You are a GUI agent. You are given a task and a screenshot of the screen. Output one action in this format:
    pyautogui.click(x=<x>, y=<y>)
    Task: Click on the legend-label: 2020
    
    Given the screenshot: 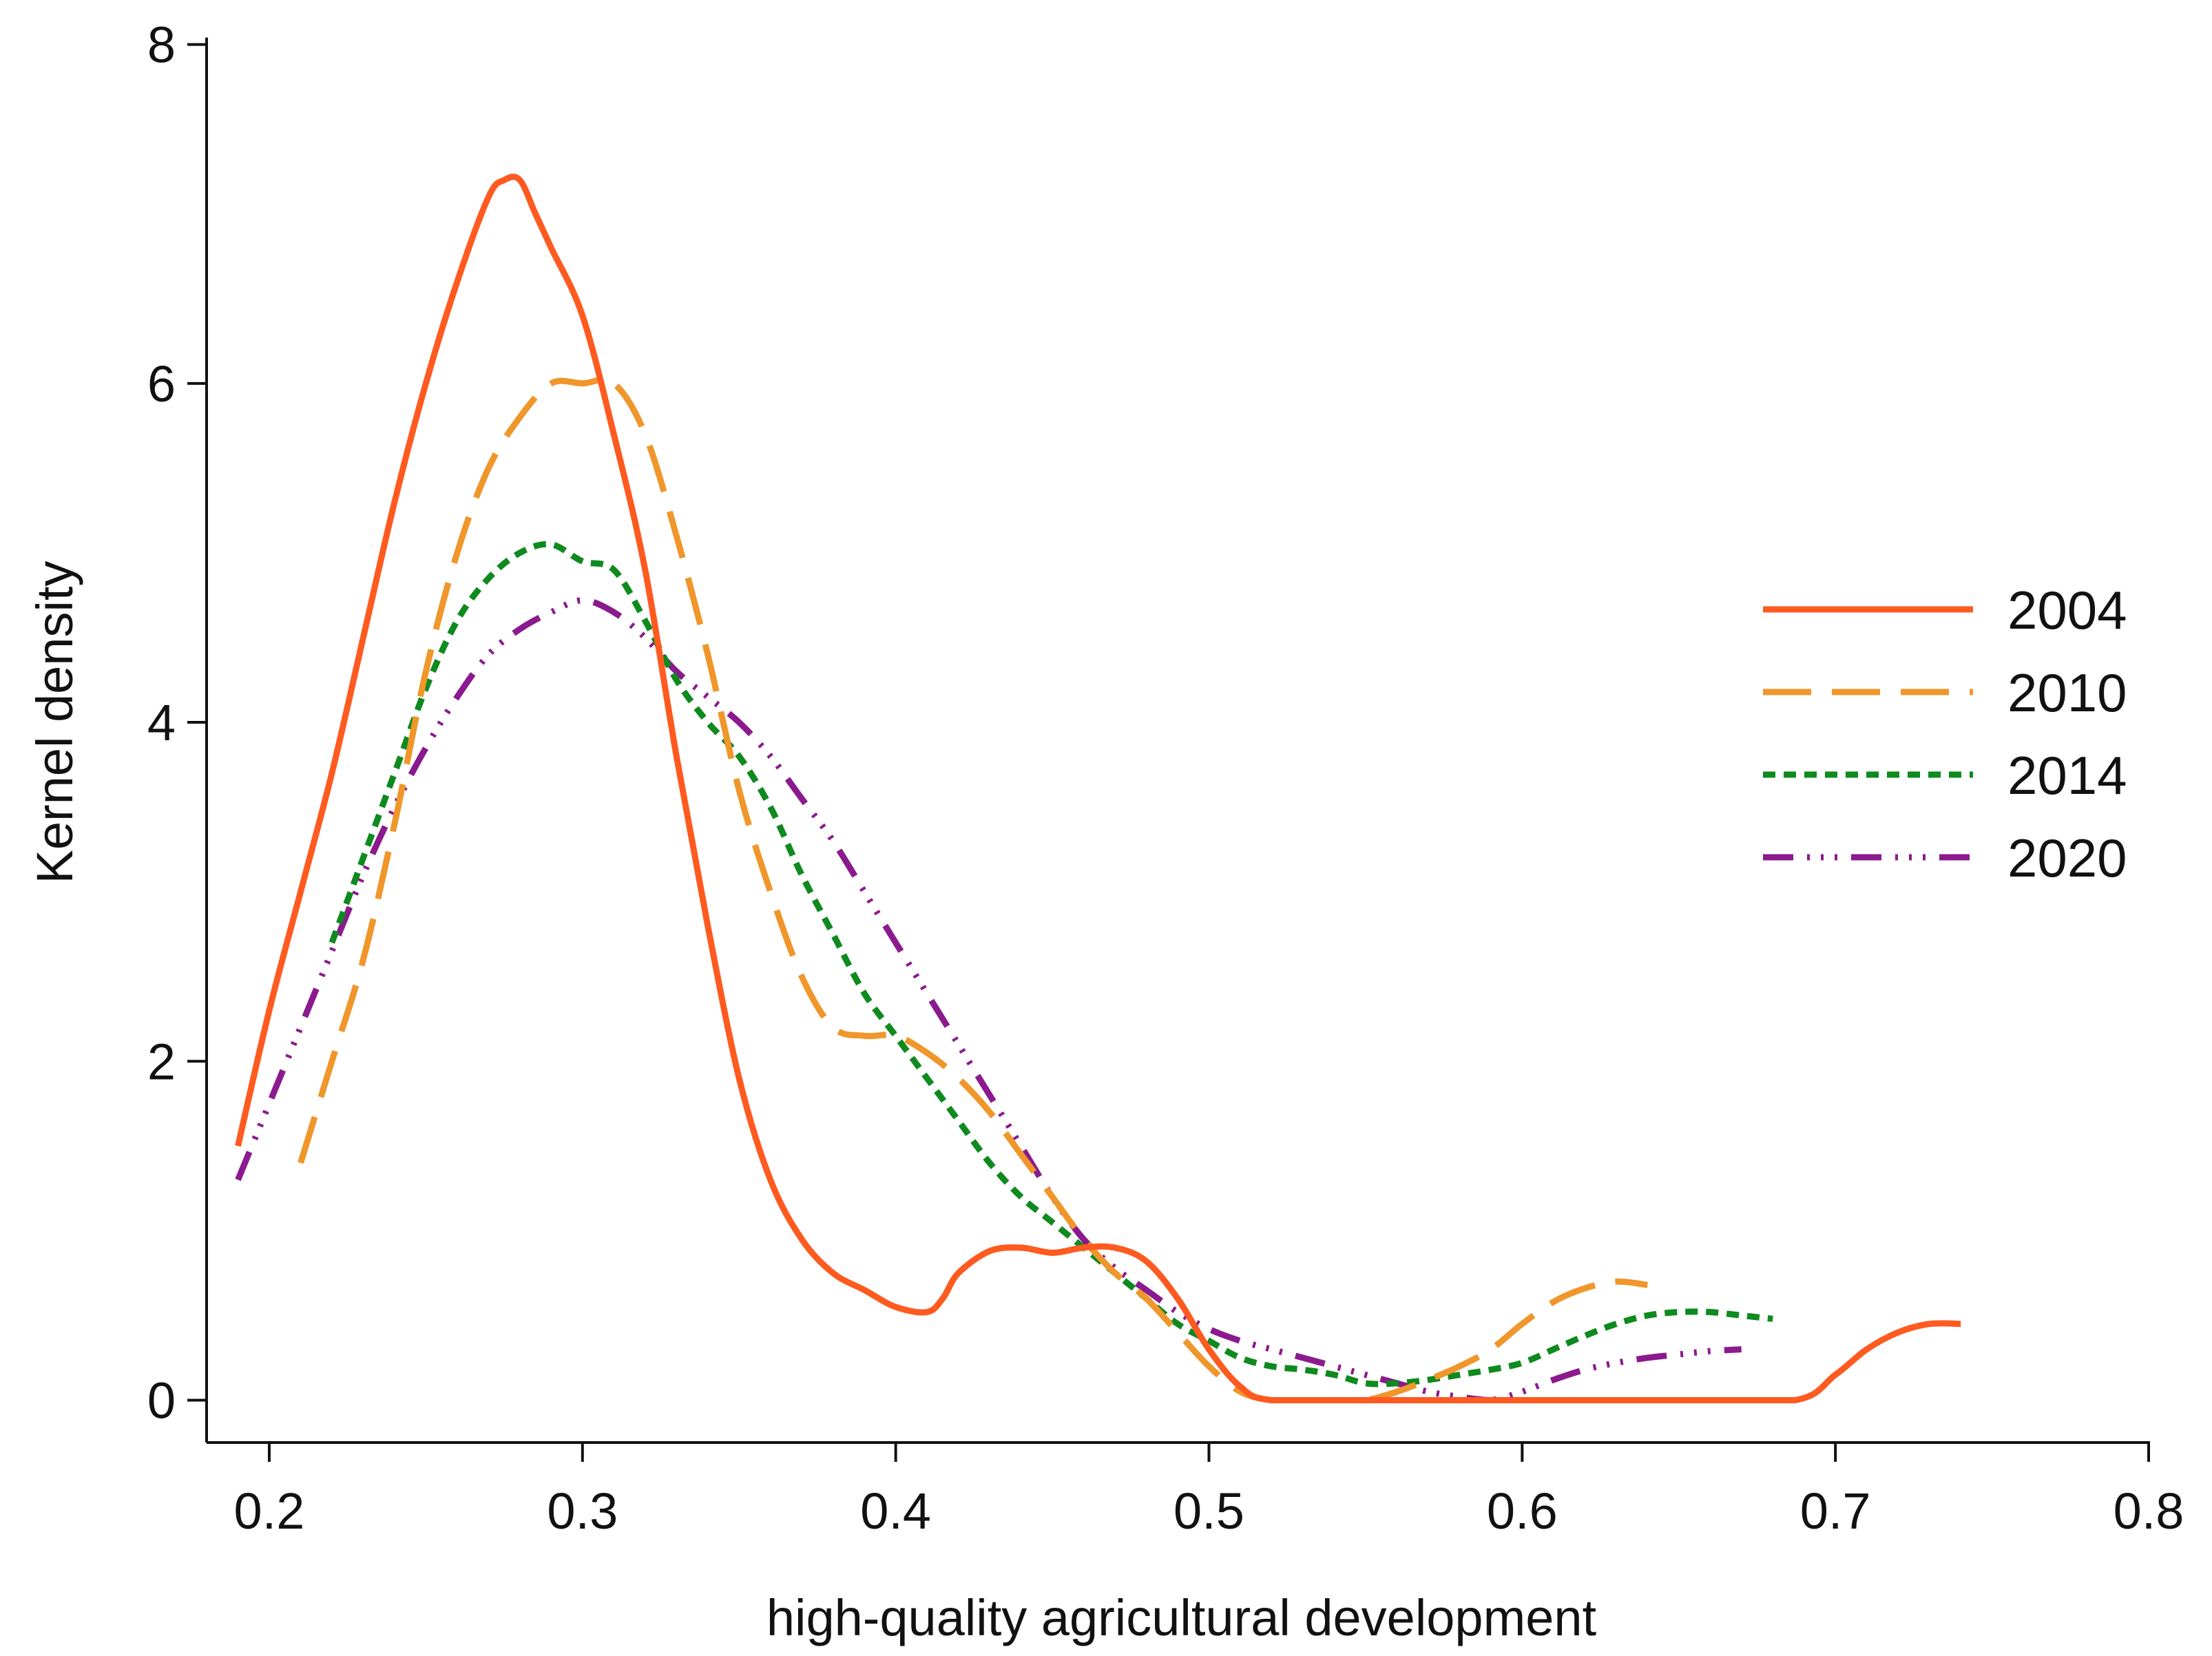 What is the action you would take?
    pyautogui.click(x=2067, y=858)
    